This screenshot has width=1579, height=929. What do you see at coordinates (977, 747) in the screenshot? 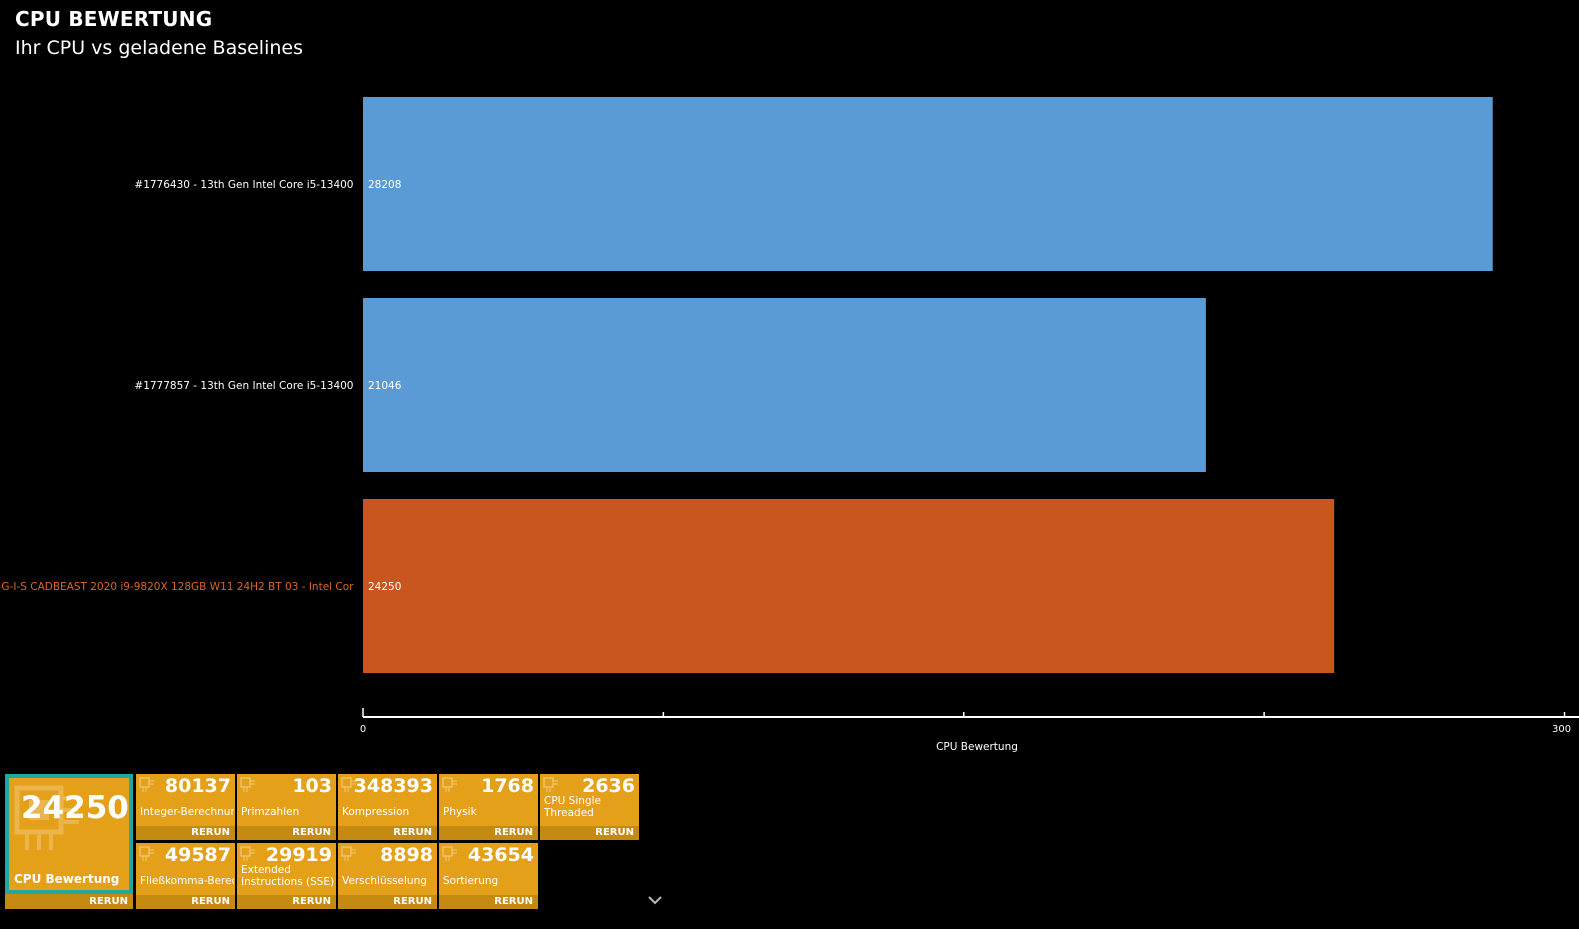
I see `x-axis-label: CPU Bewertung` at bounding box center [977, 747].